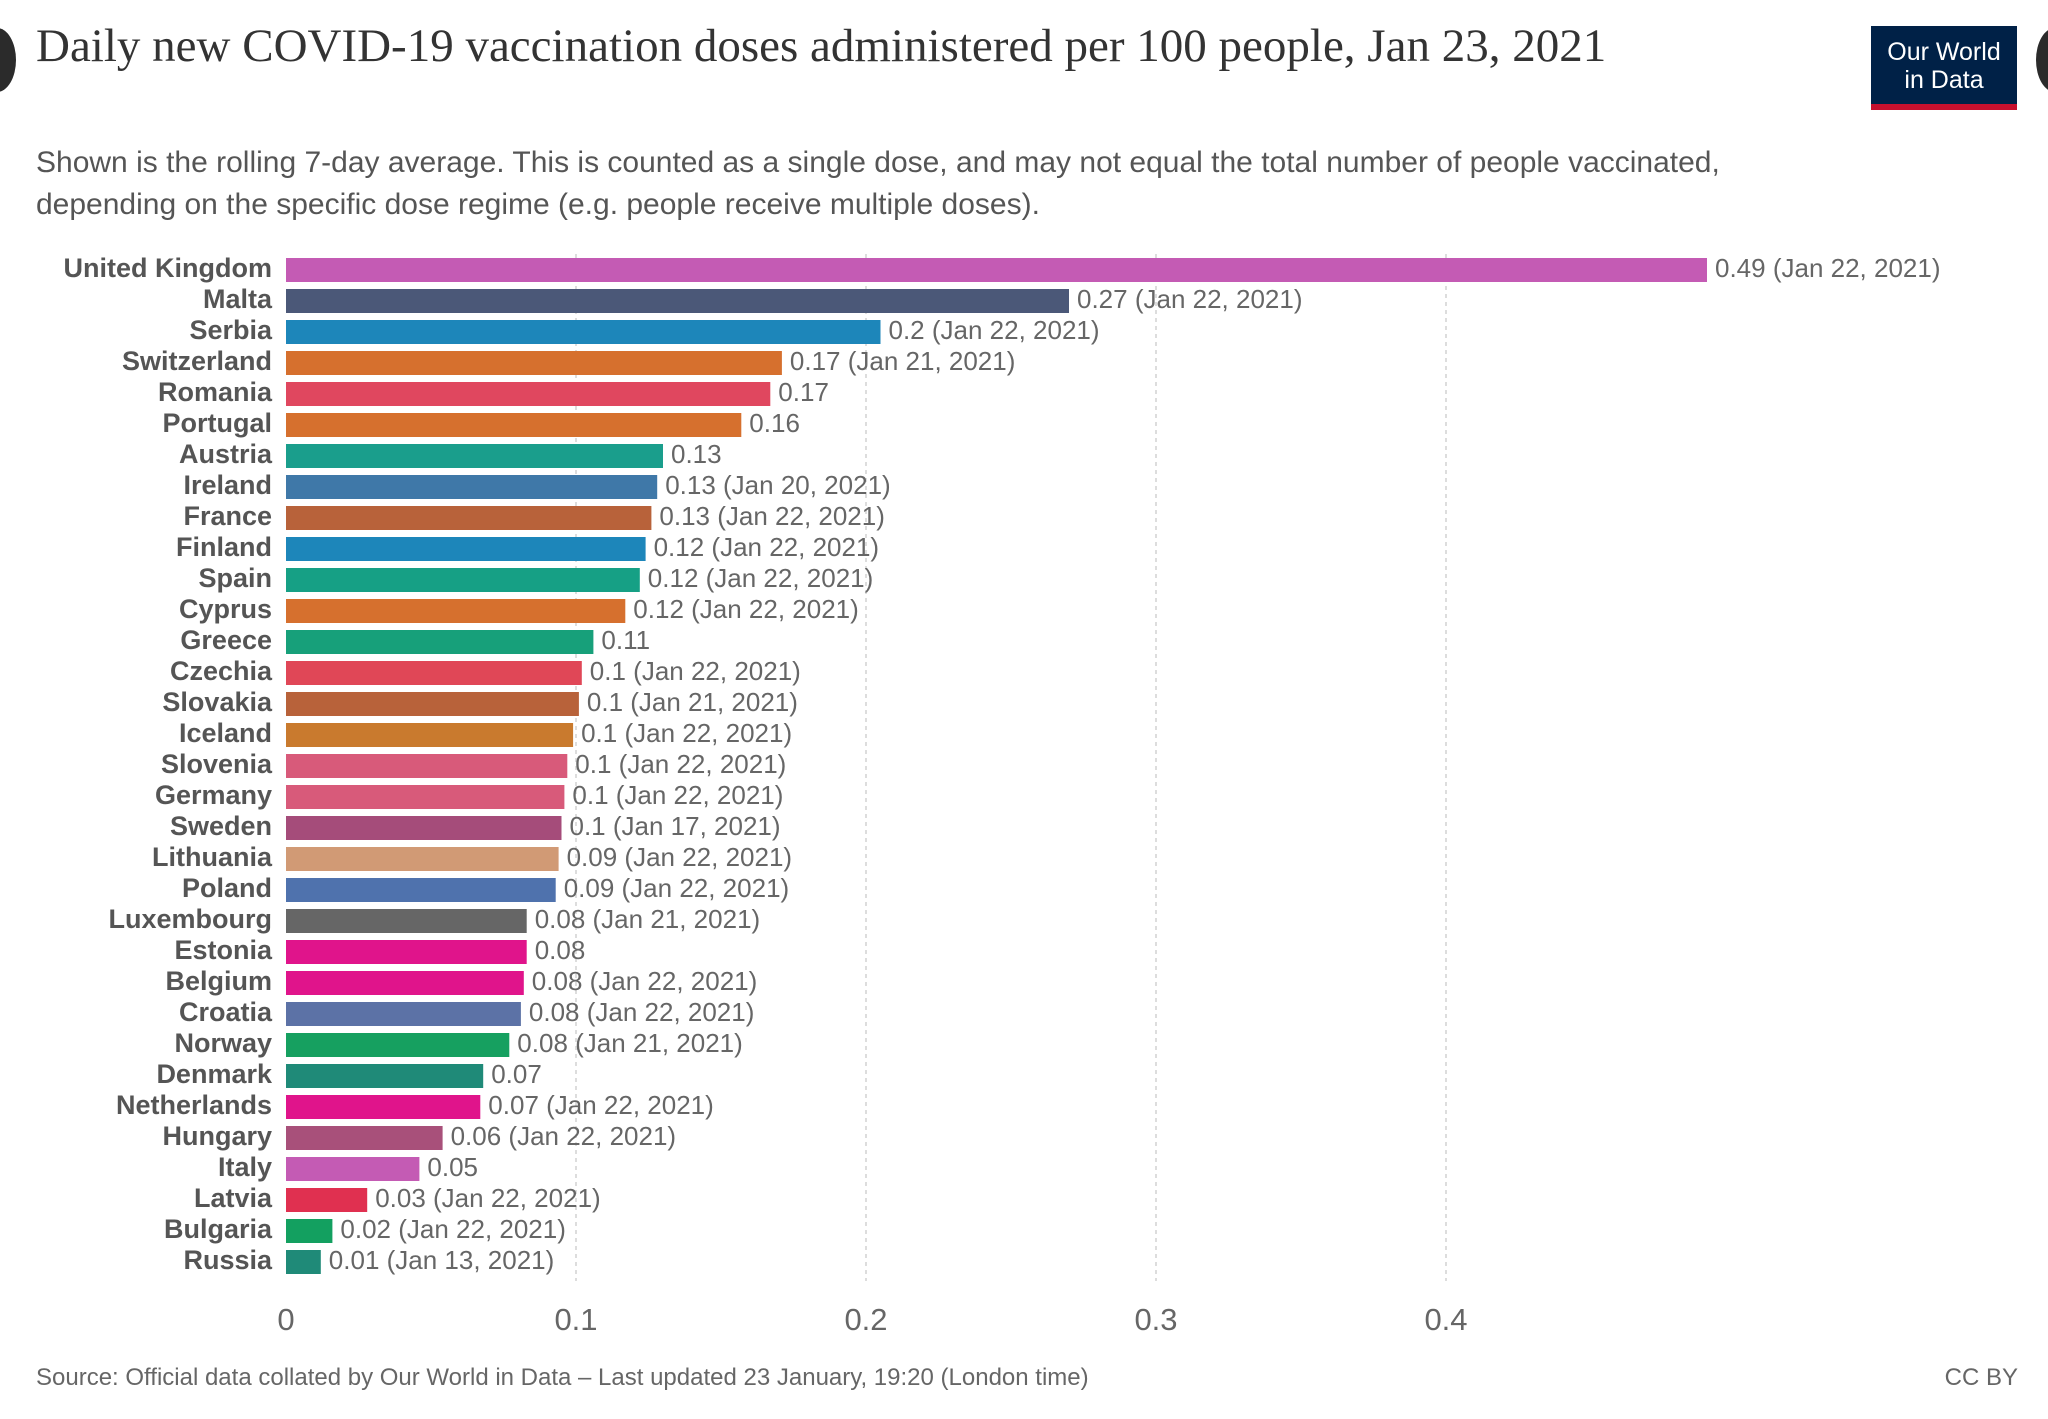  Describe the element at coordinates (692, 702) in the screenshot. I see `value-label-14: 0.1 (Jan 21, 2021)` at that location.